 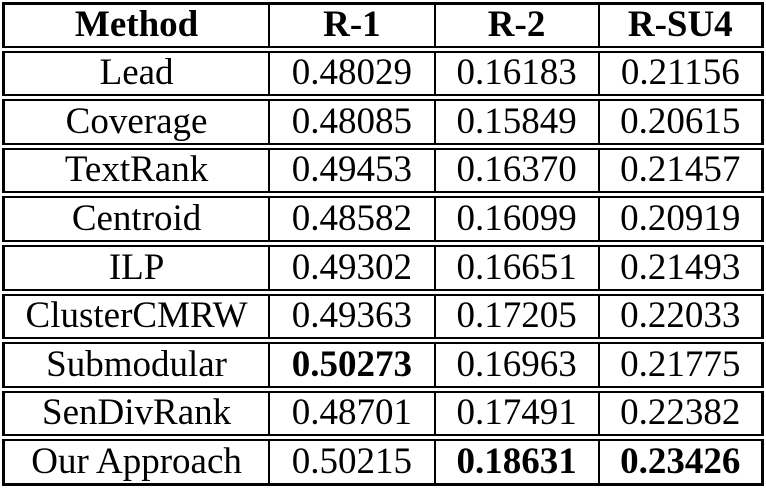 What do you see at coordinates (351, 120) in the screenshot?
I see `score-cell: 0.48085` at bounding box center [351, 120].